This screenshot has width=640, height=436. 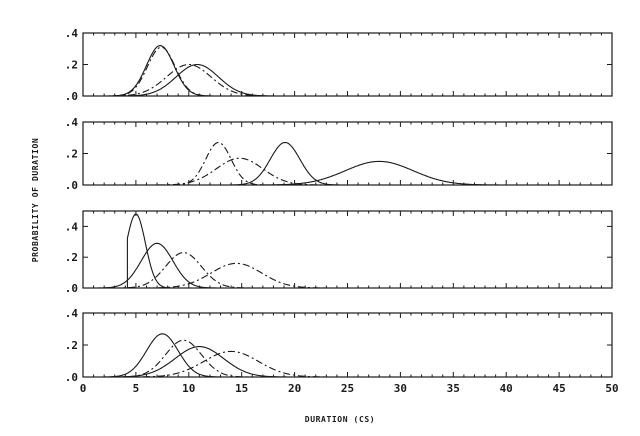 I want to click on x-tick-label: 50, so click(x=611, y=388).